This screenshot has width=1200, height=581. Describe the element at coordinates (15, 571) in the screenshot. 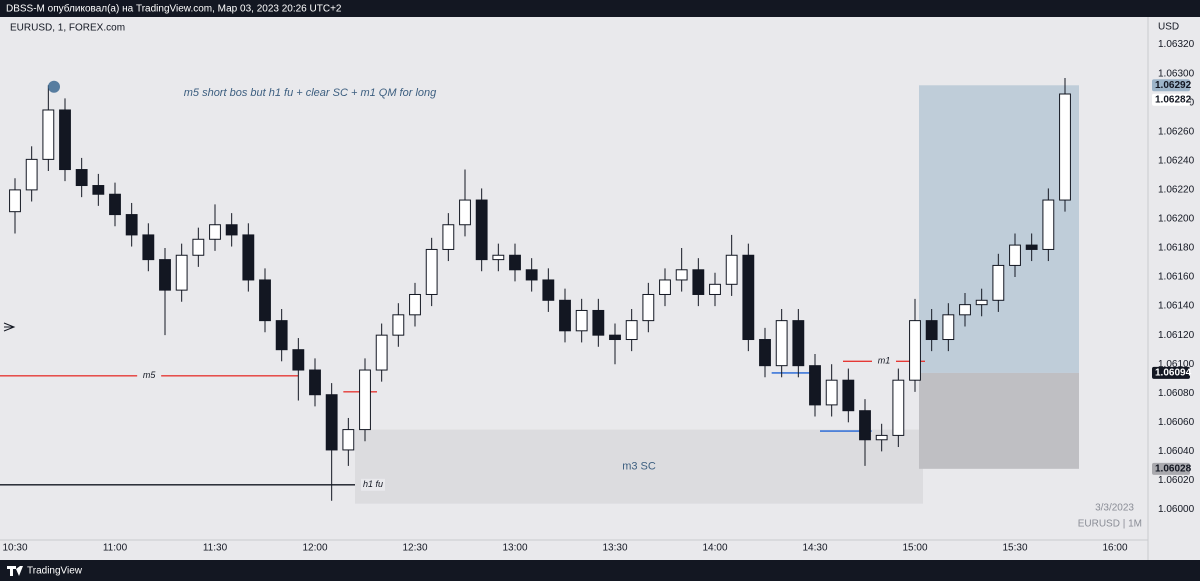

I see `brand-logo` at that location.